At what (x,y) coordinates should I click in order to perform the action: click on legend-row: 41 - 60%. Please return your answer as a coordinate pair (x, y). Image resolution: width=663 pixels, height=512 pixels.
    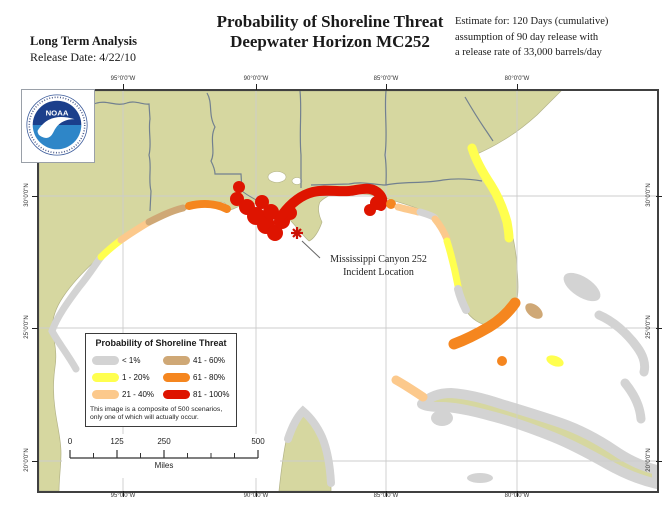
    Looking at the image, I should click on (198, 360).